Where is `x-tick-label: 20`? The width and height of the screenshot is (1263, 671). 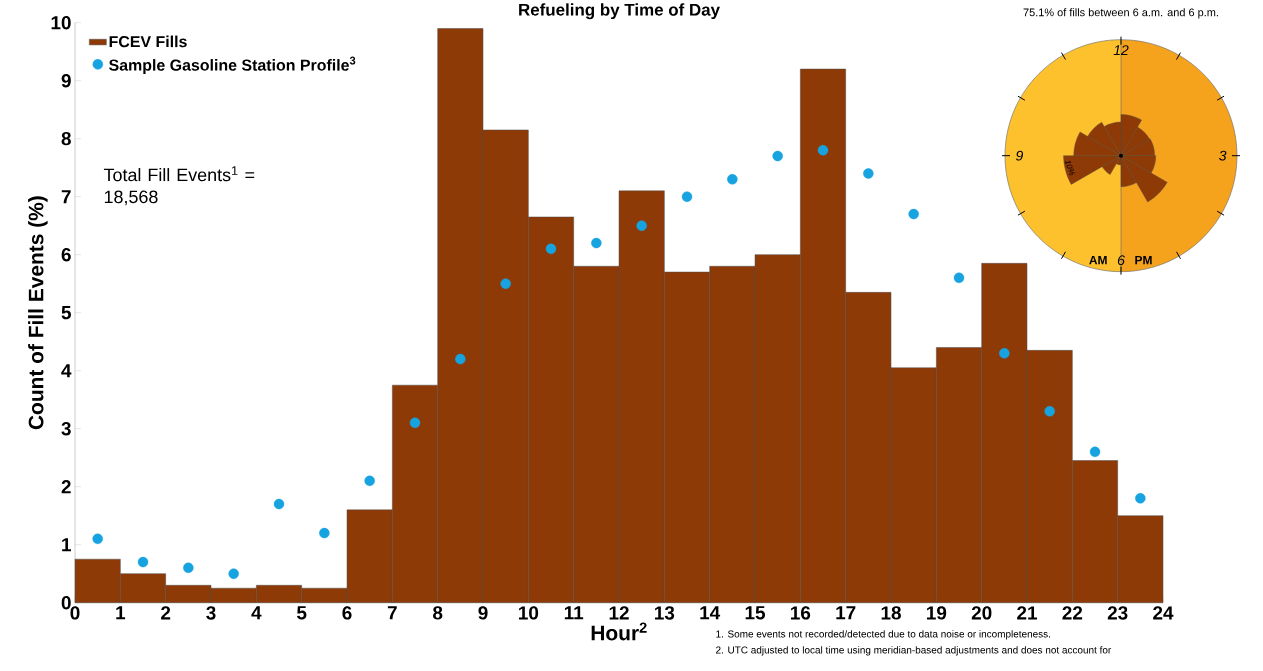
x-tick-label: 20 is located at coordinates (981, 613).